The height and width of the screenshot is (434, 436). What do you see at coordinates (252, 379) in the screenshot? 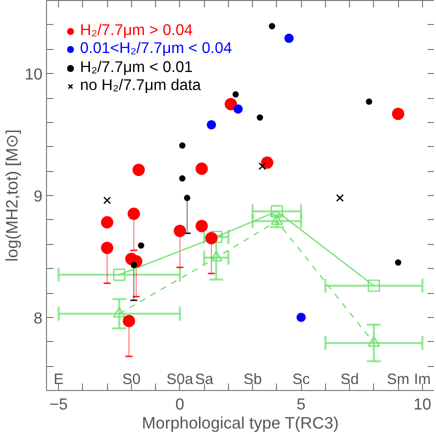
I see `annotation: Sb` at bounding box center [252, 379].